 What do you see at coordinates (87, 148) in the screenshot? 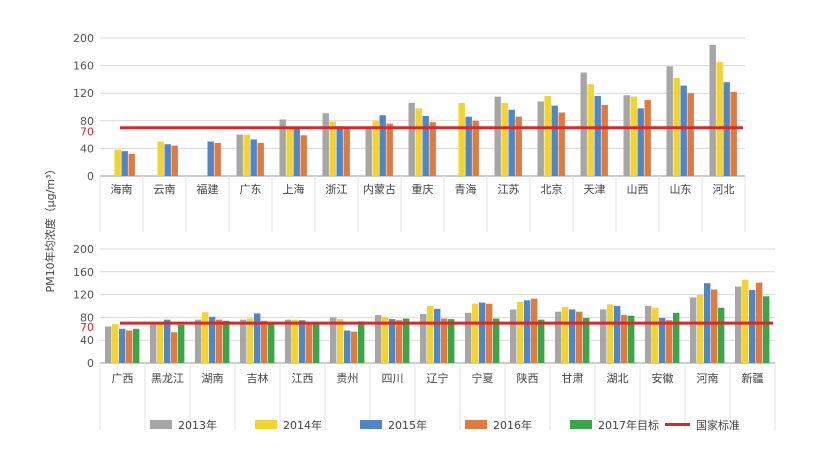
I see `y-tick-label: 40` at bounding box center [87, 148].